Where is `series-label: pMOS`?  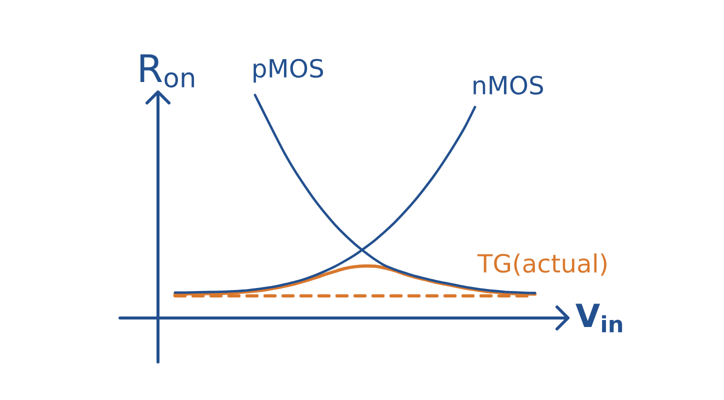 series-label: pMOS is located at coordinates (289, 70).